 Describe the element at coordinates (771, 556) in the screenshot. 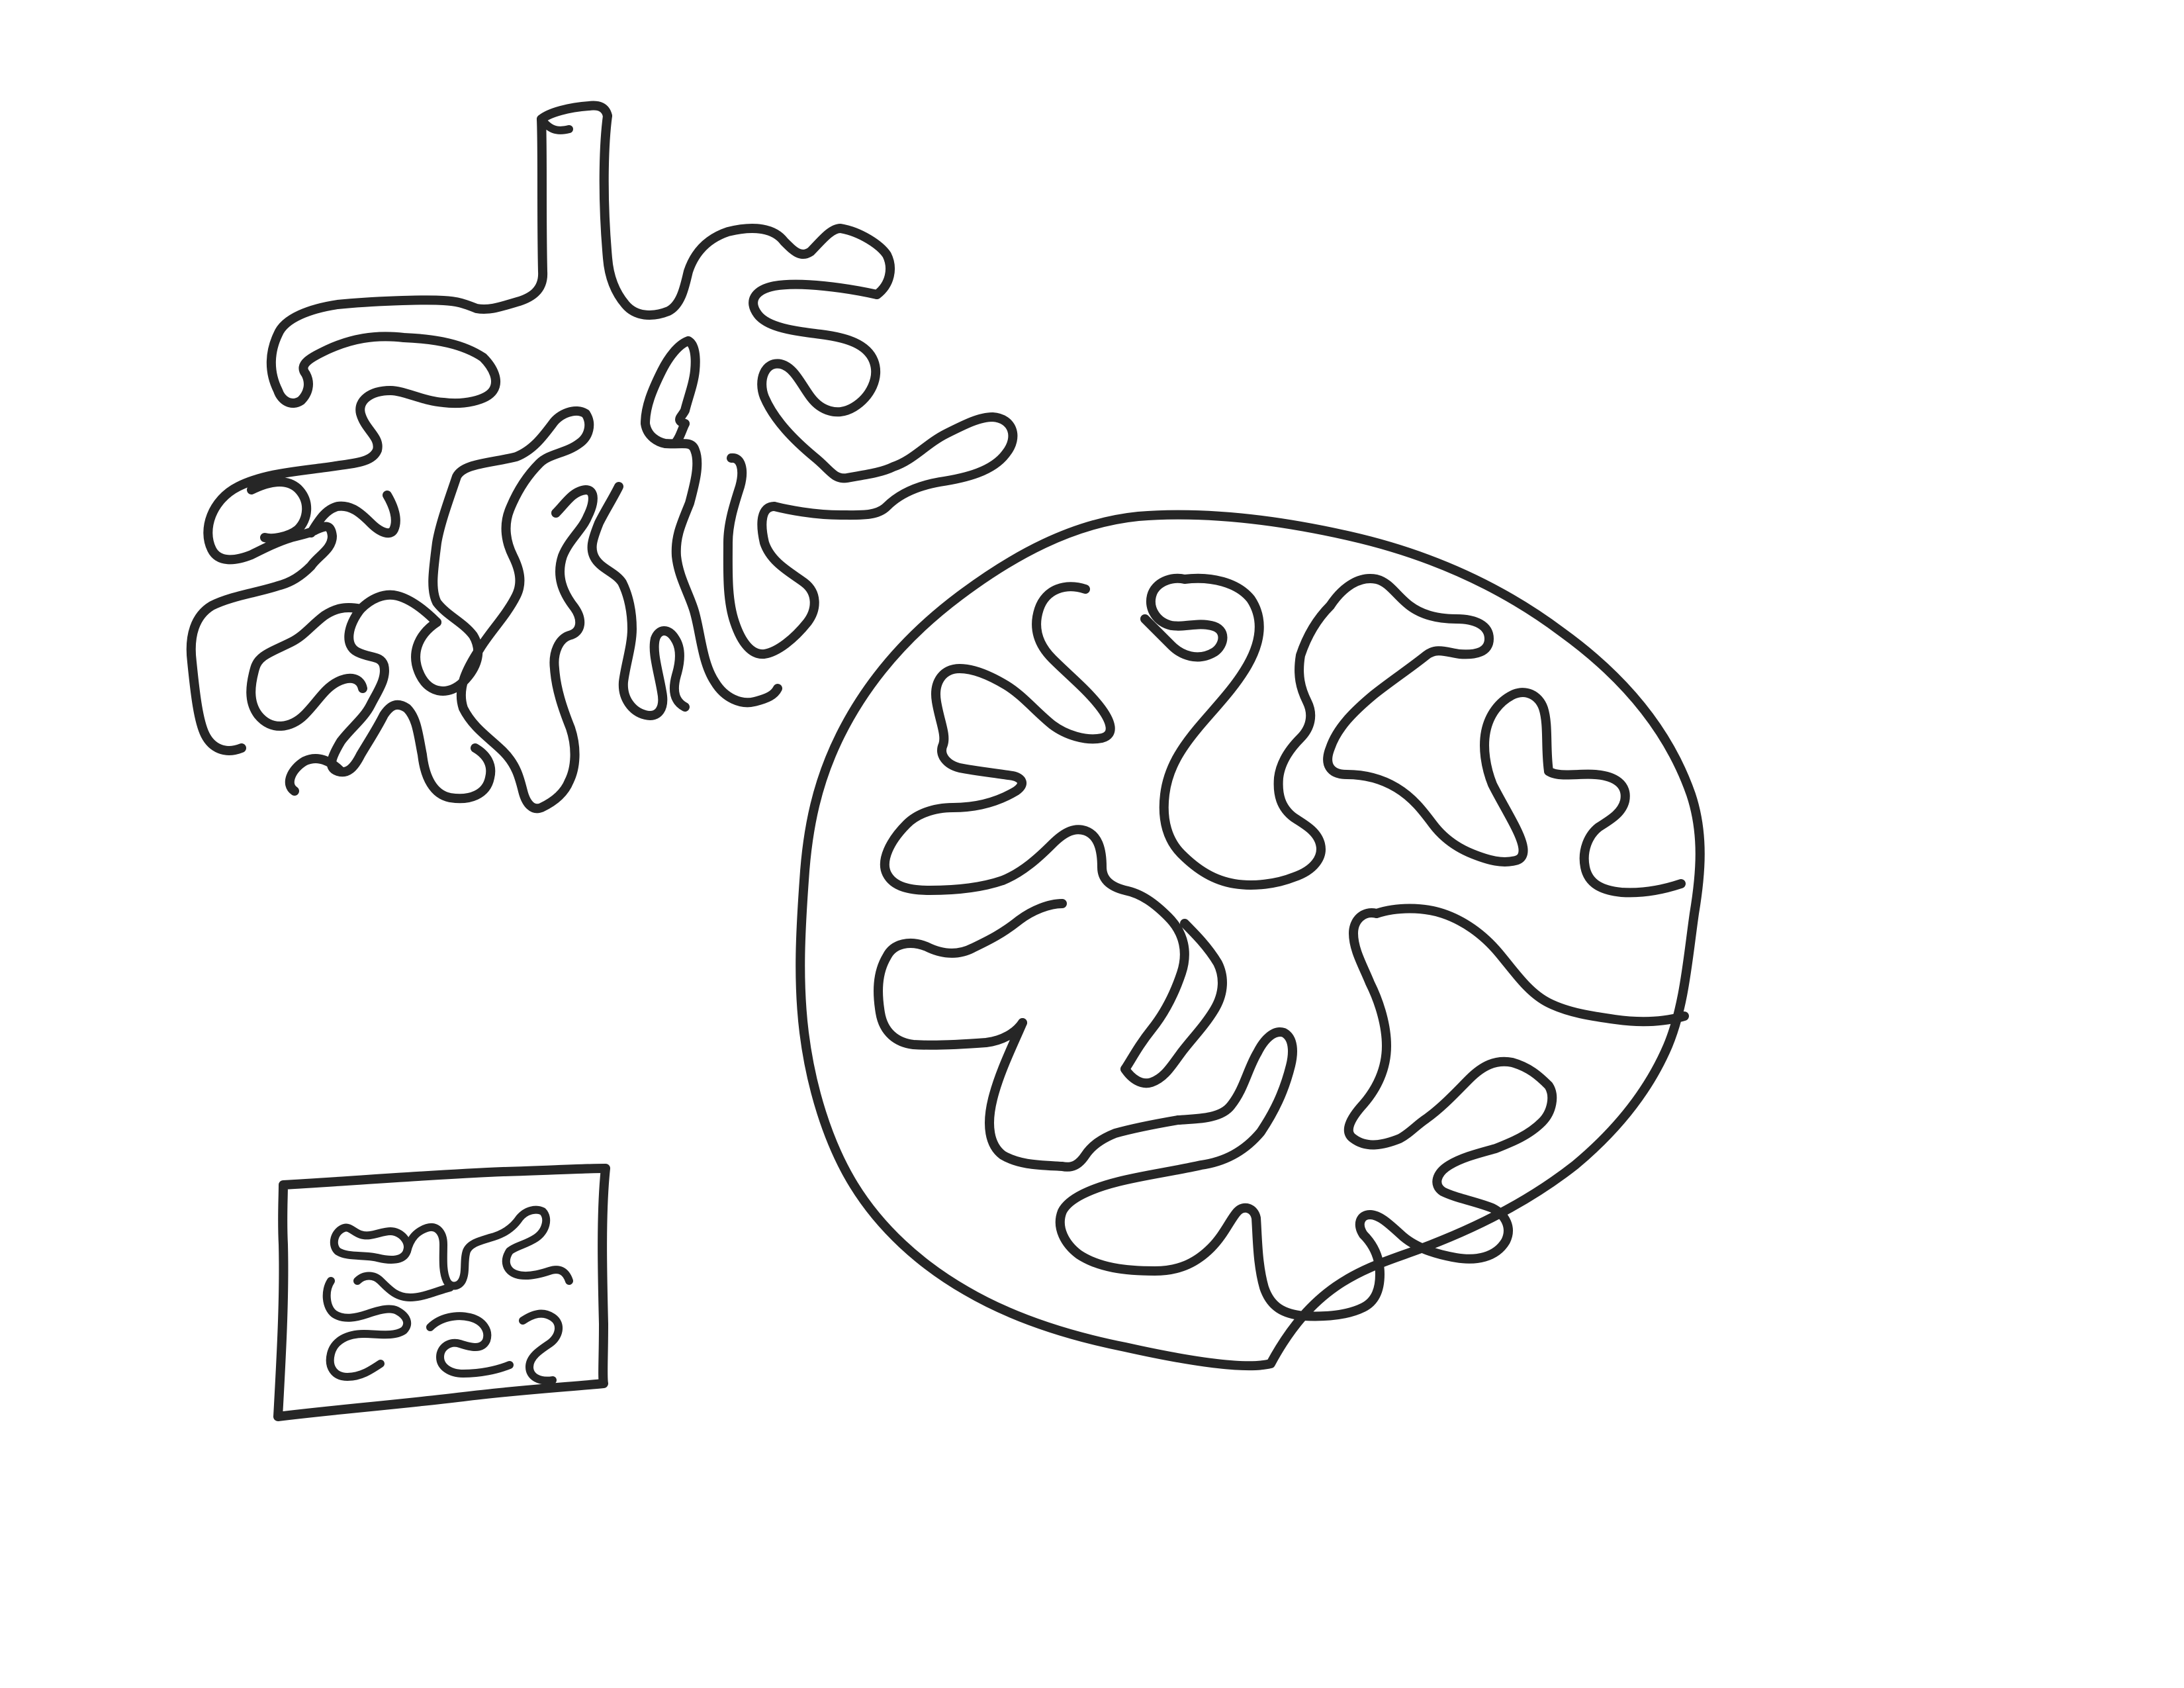

I see `lobule-right-finger` at that location.